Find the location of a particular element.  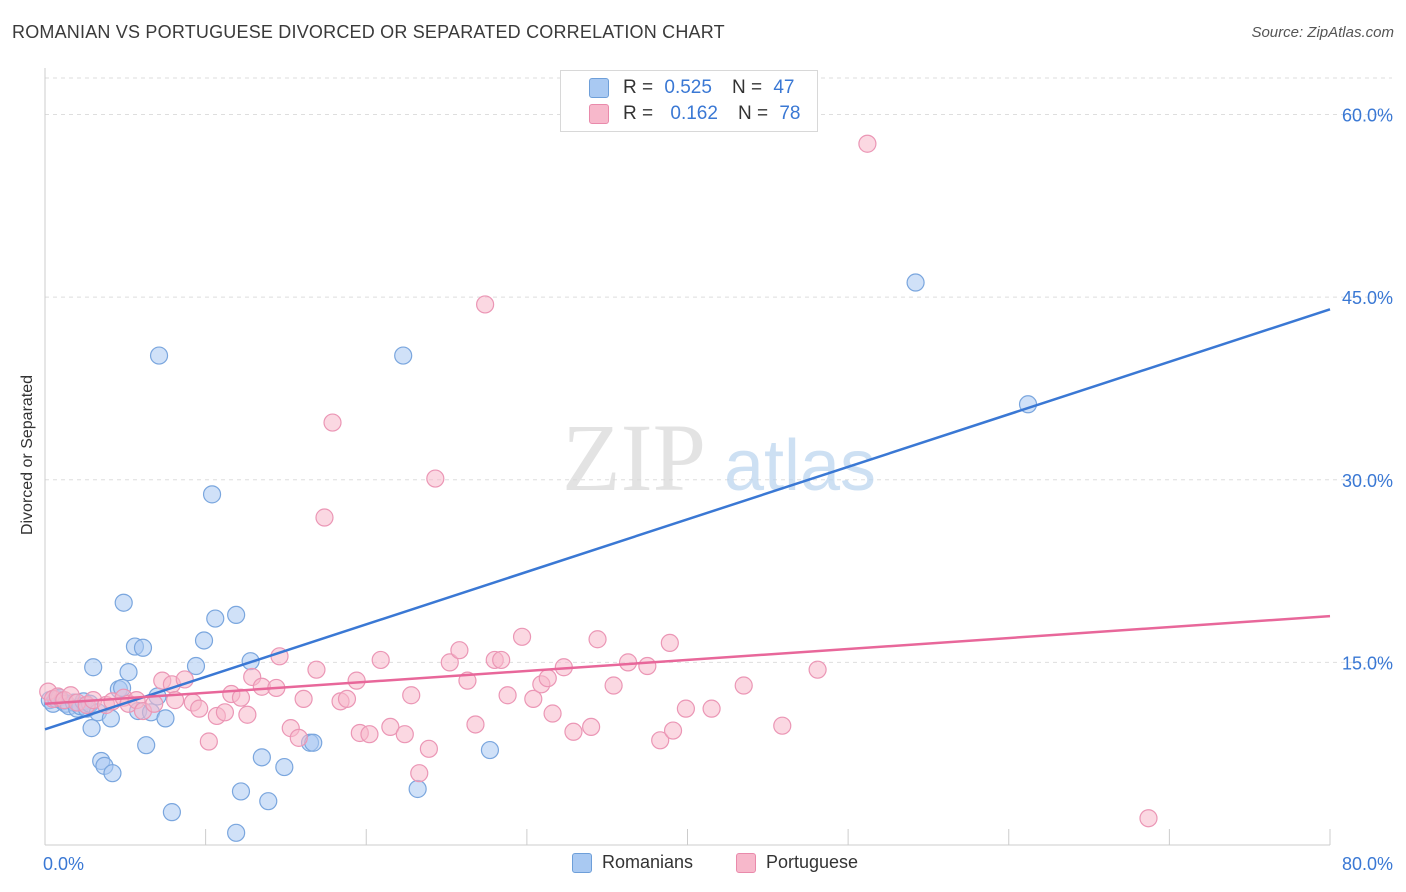

source-label: Source: ZipAtlas.com is located at coordinates (1322, 32).